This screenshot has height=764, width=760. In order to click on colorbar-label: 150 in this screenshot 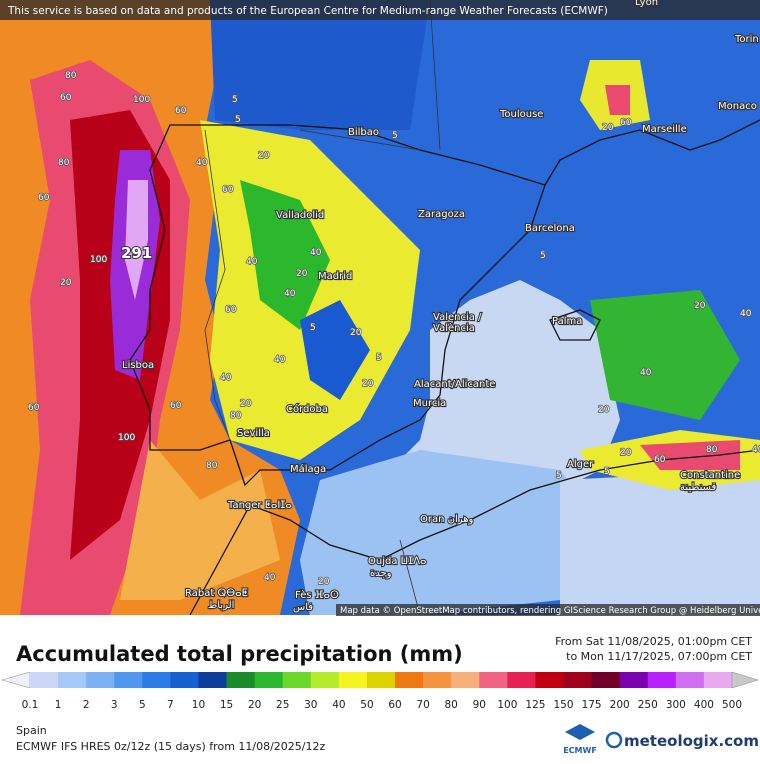, I will do `click(563, 705)`.